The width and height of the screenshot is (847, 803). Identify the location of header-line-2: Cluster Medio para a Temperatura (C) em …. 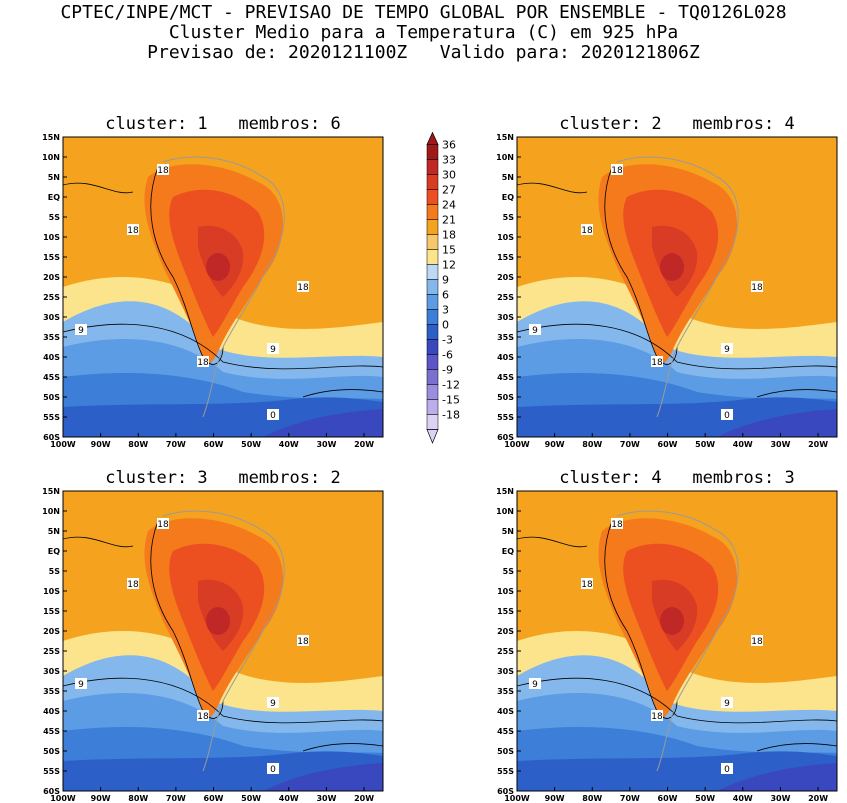
(423, 32).